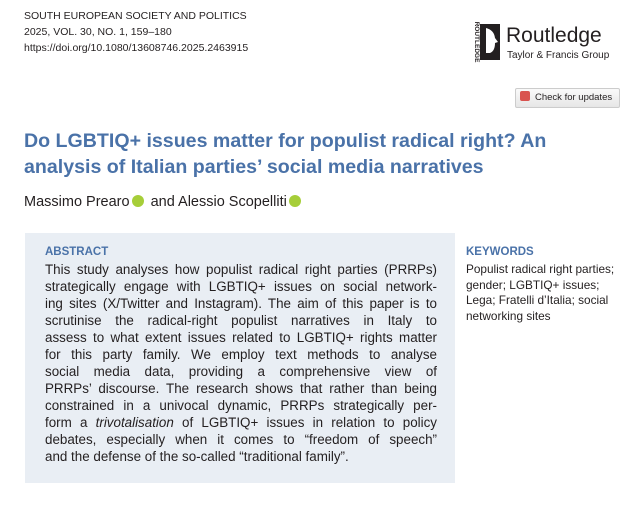 This screenshot has width=643, height=506. What do you see at coordinates (540, 269) in the screenshot?
I see `keyword-line: Populist radical right parties;` at bounding box center [540, 269].